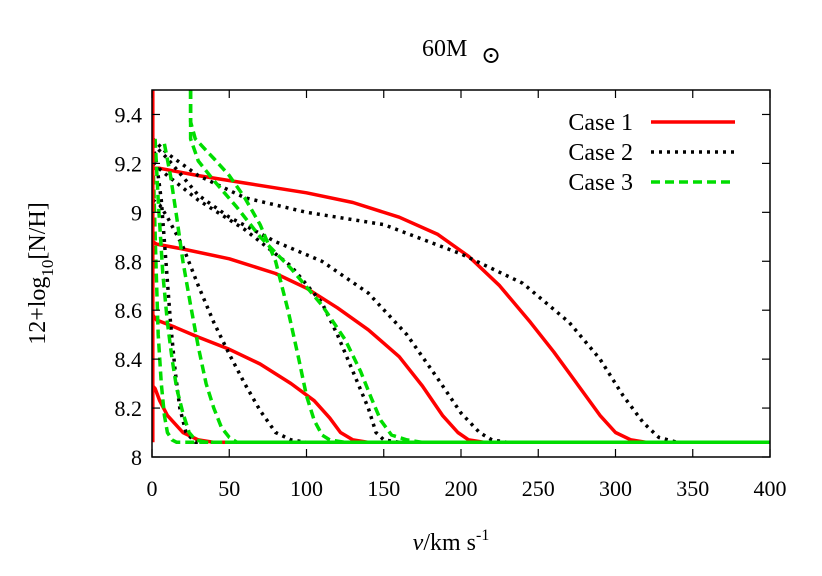 The height and width of the screenshot is (576, 822). Describe the element at coordinates (491, 56) in the screenshot. I see `chart-title-sun-symbol: ⊙` at that location.